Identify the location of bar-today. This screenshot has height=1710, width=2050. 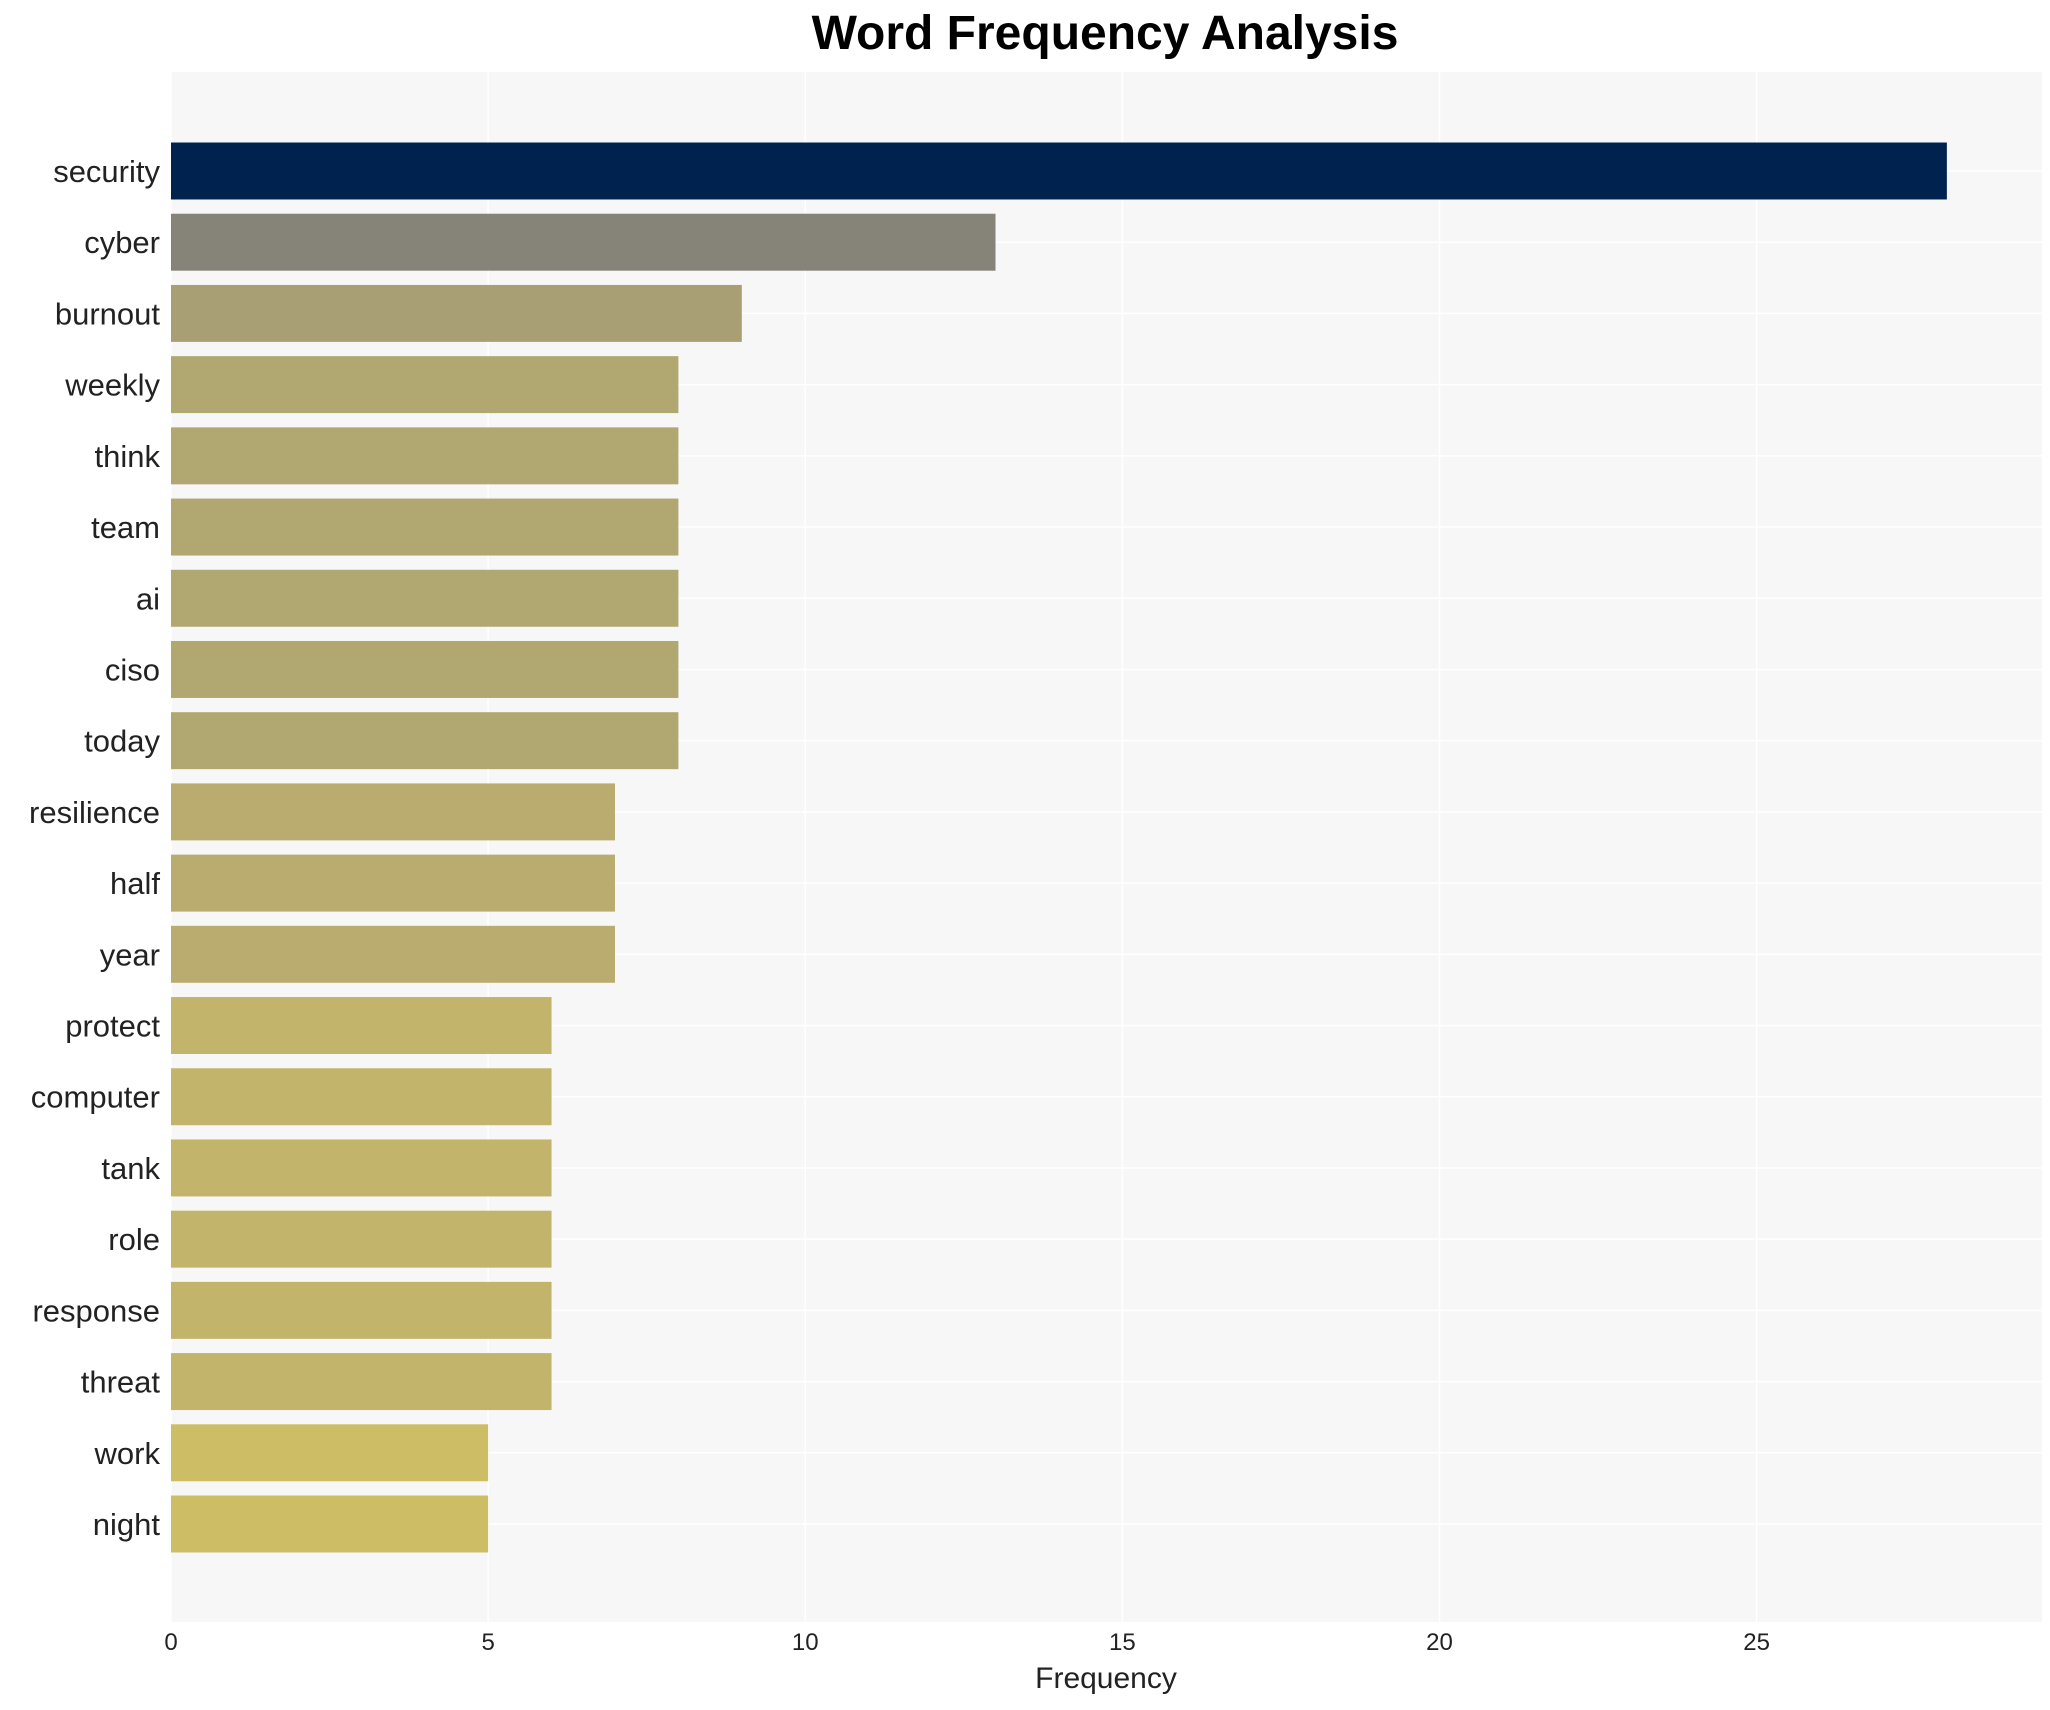
(425, 741).